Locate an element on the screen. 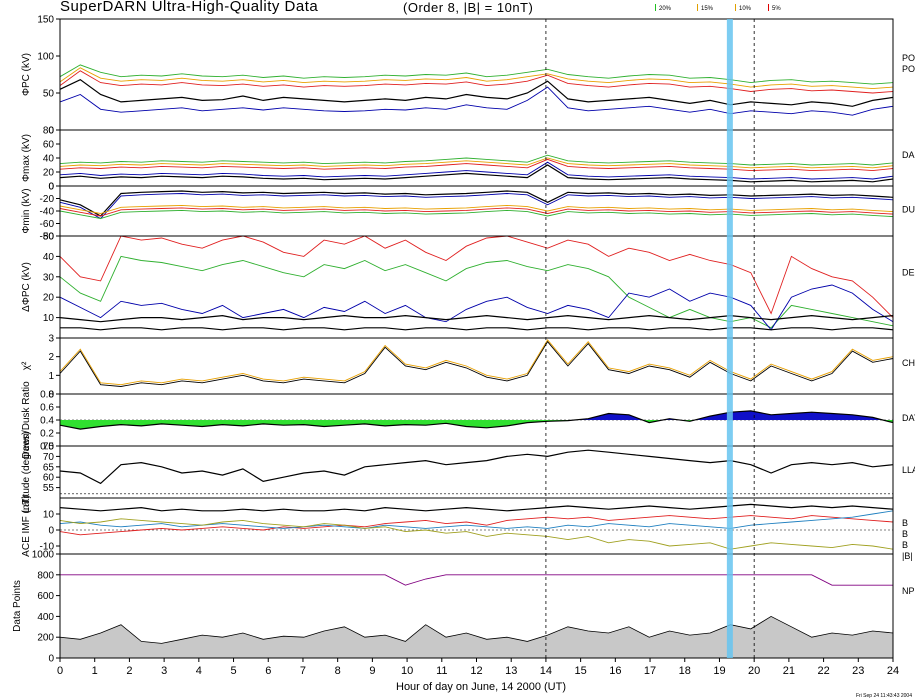 This screenshot has height=700, width=915. y-axis-label: ACE IMF (nT) is located at coordinates (26, 526).